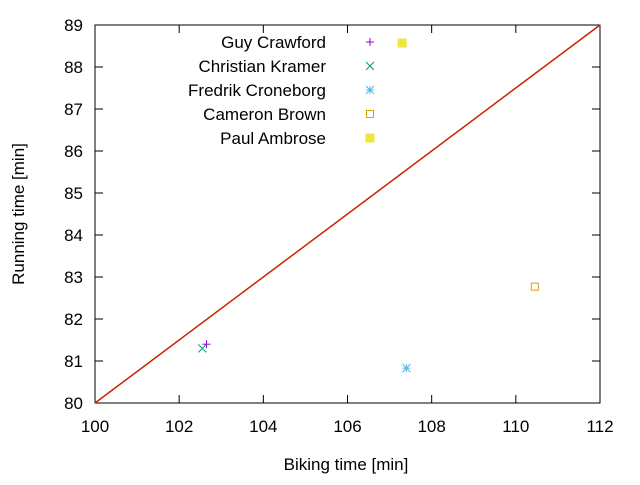 The width and height of the screenshot is (640, 485). I want to click on legend-label: Fredrik Croneborg, so click(257, 90).